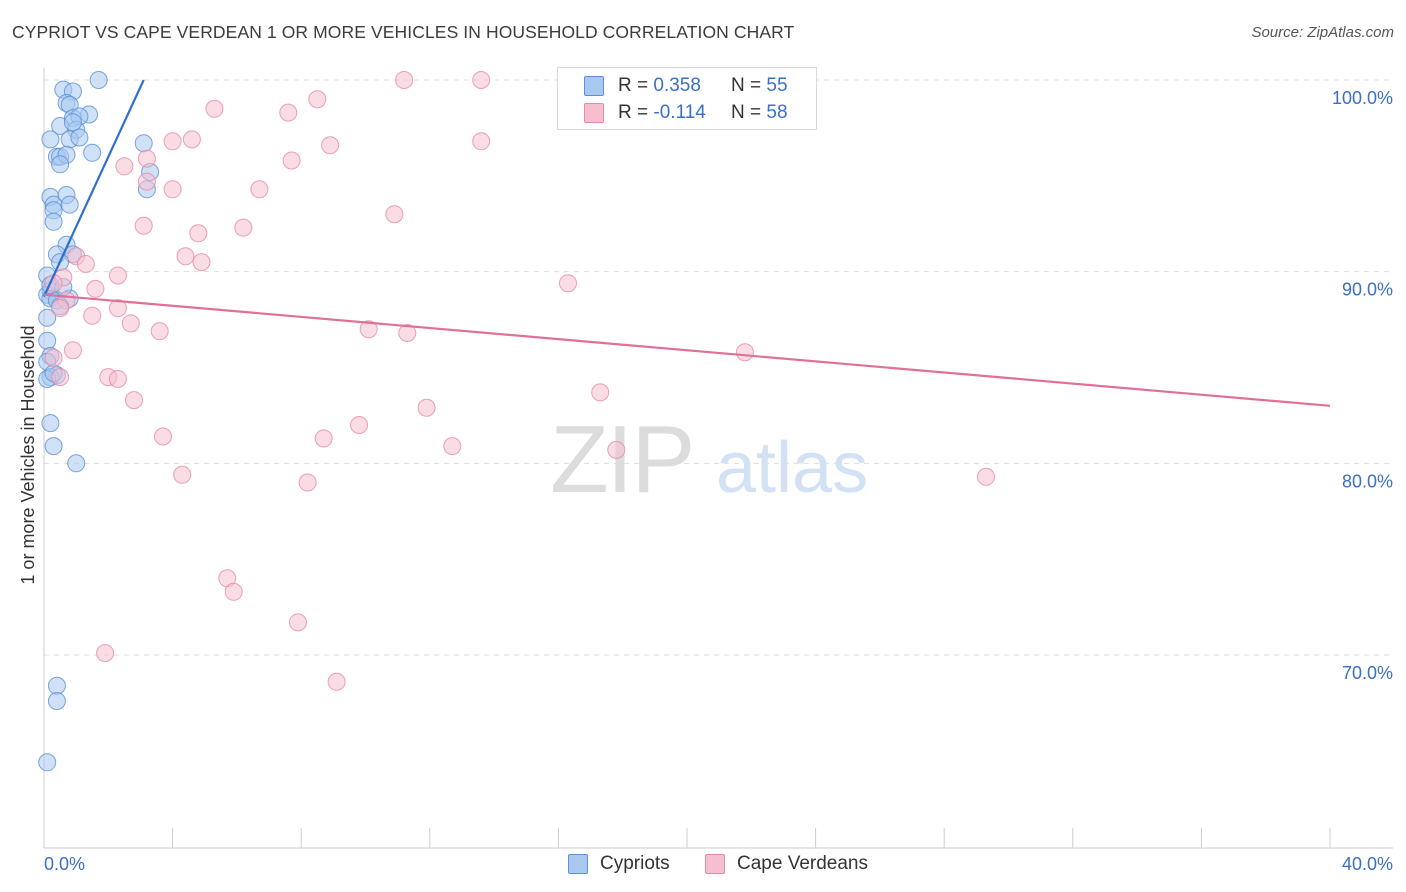 The width and height of the screenshot is (1406, 892). Describe the element at coordinates (1367, 481) in the screenshot. I see `y-tick-label-80: 80.0%` at that location.